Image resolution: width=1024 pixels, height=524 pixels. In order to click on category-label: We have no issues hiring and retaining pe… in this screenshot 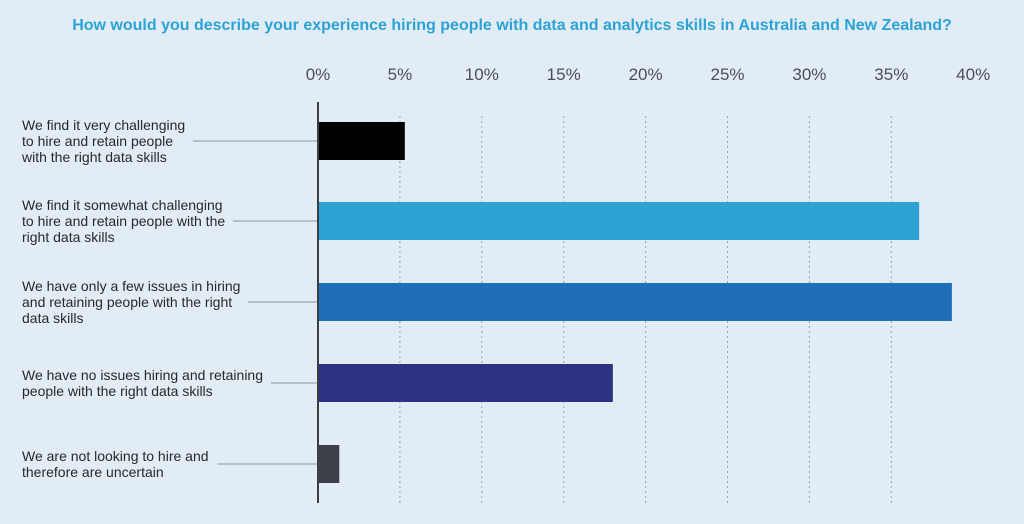, I will do `click(142, 383)`.